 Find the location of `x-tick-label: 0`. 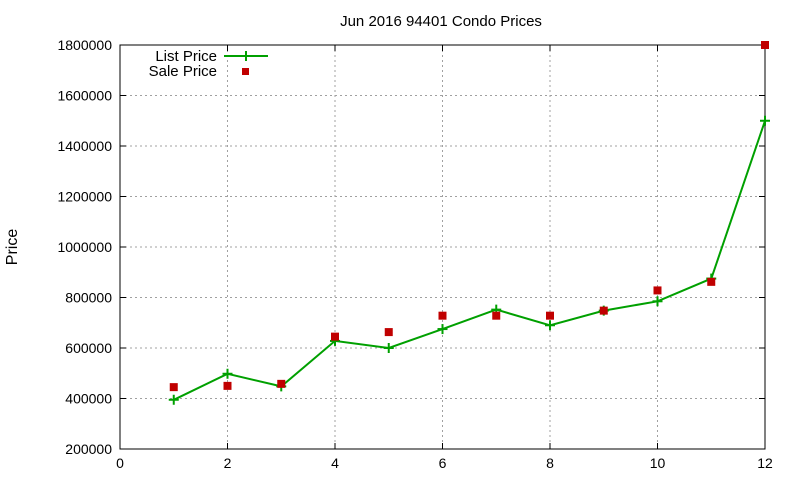

x-tick-label: 0 is located at coordinates (120, 463).